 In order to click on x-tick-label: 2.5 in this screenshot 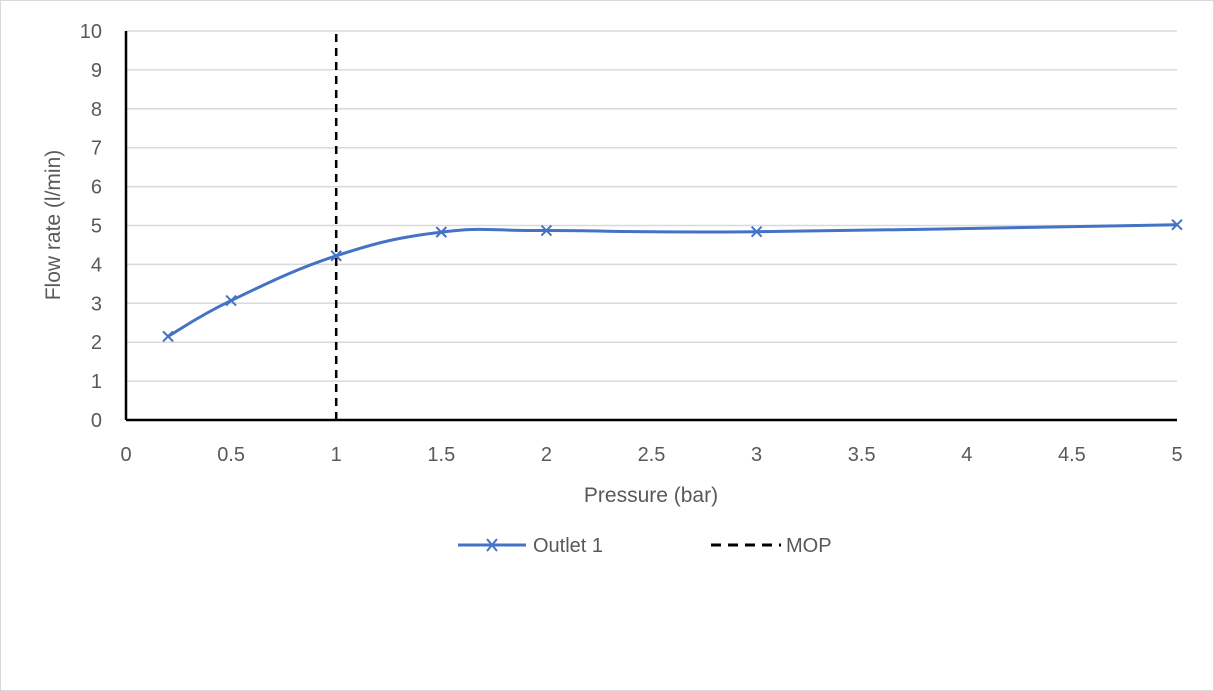, I will do `click(652, 455)`.